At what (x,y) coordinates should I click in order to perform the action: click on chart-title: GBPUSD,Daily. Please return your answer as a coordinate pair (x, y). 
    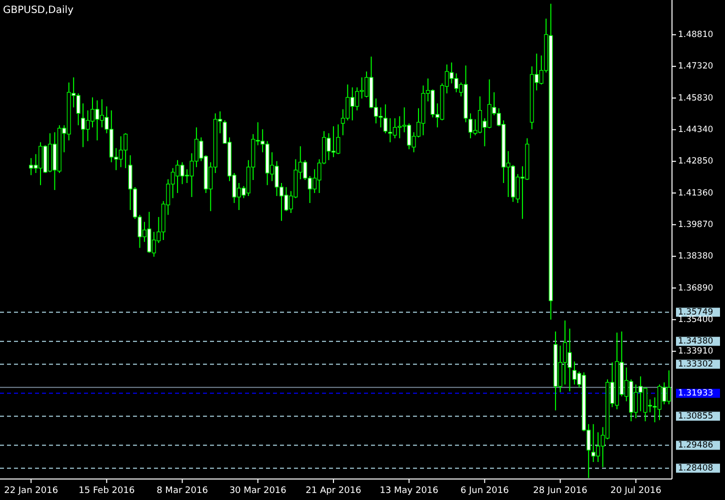
    Looking at the image, I should click on (38, 10).